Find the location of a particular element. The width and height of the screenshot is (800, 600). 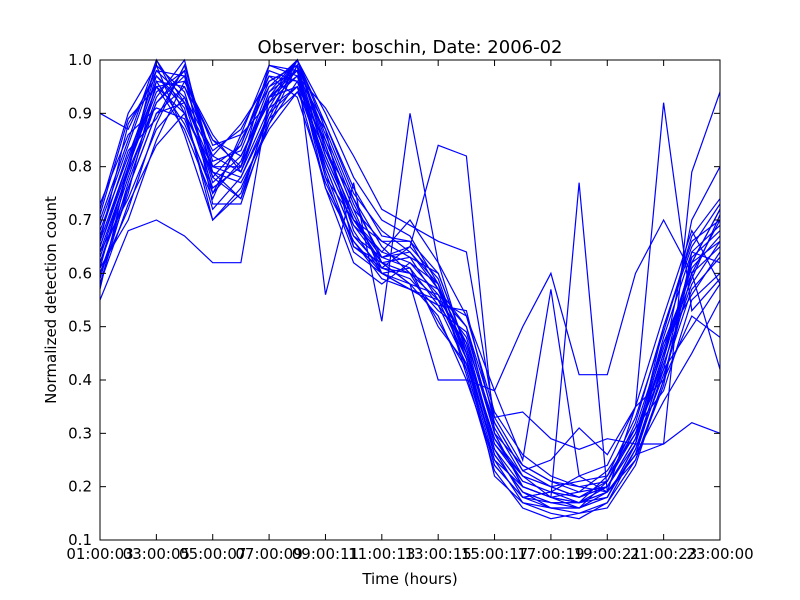

x-tick-label: 21:00:23 is located at coordinates (663, 554).